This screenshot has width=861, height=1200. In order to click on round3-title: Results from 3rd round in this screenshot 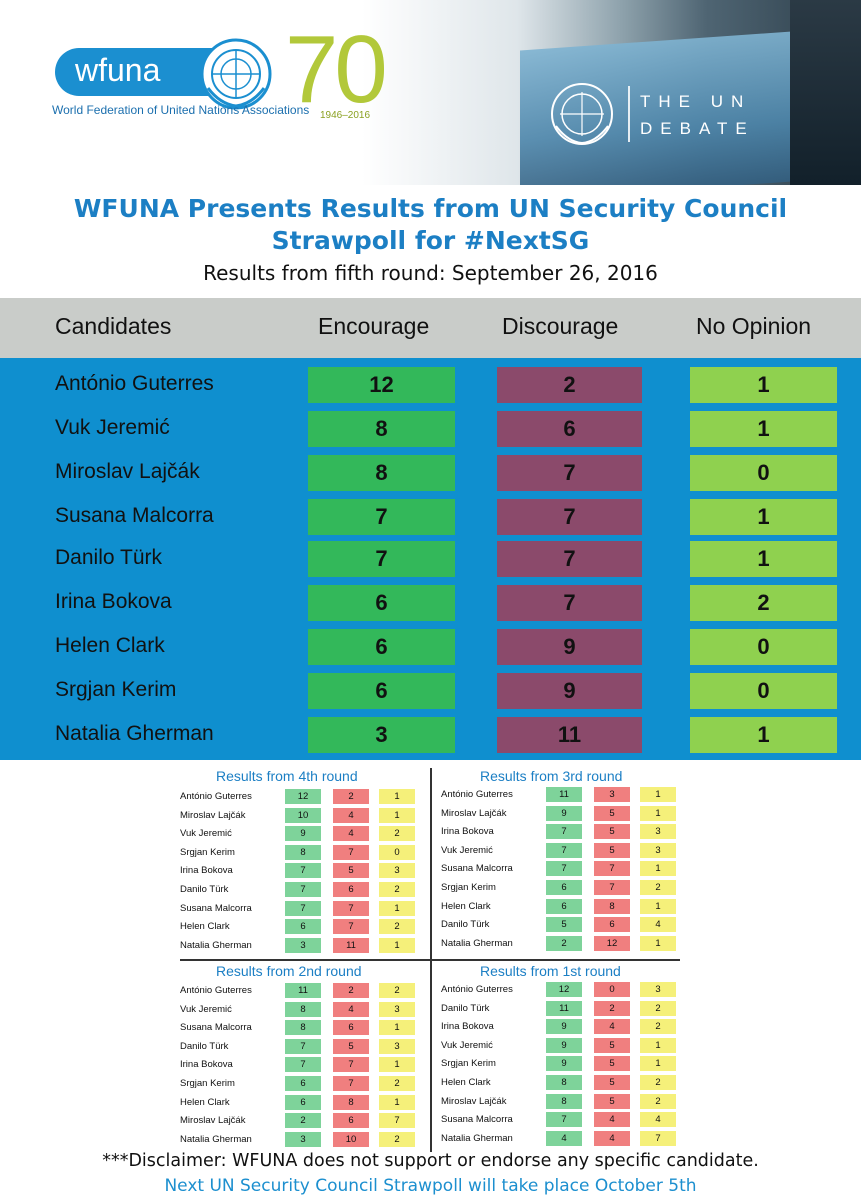, I will do `click(551, 776)`.